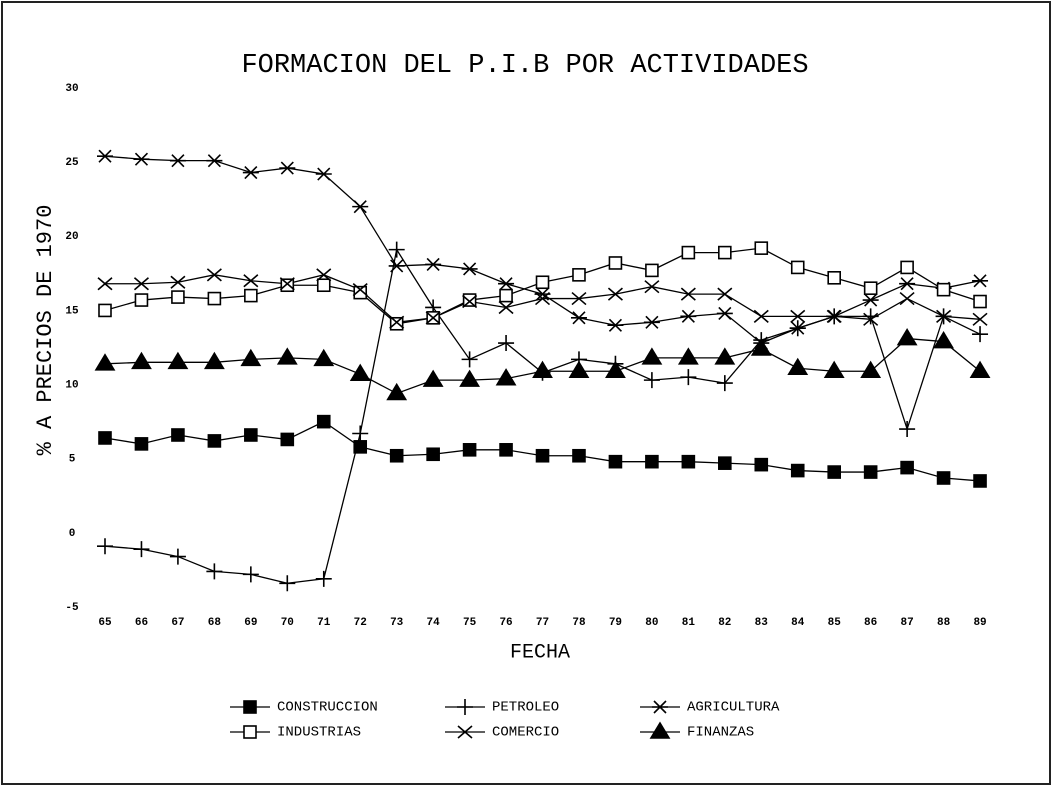 The height and width of the screenshot is (787, 1054). What do you see at coordinates (327, 708) in the screenshot?
I see `legend-label: CONSTRUCCION` at bounding box center [327, 708].